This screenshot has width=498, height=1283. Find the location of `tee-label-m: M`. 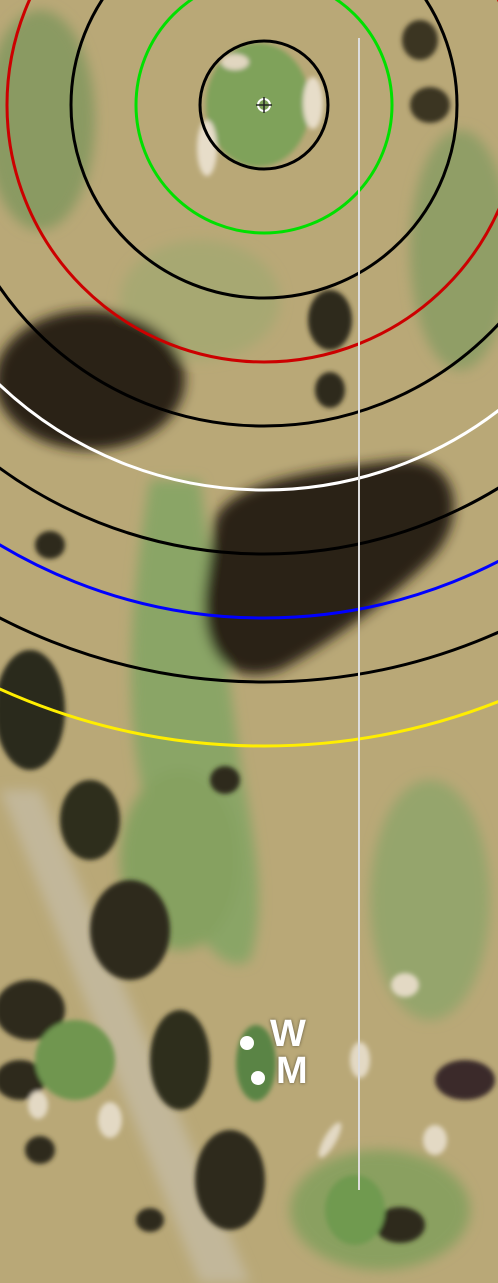

tee-label-m: M is located at coordinates (292, 1071).